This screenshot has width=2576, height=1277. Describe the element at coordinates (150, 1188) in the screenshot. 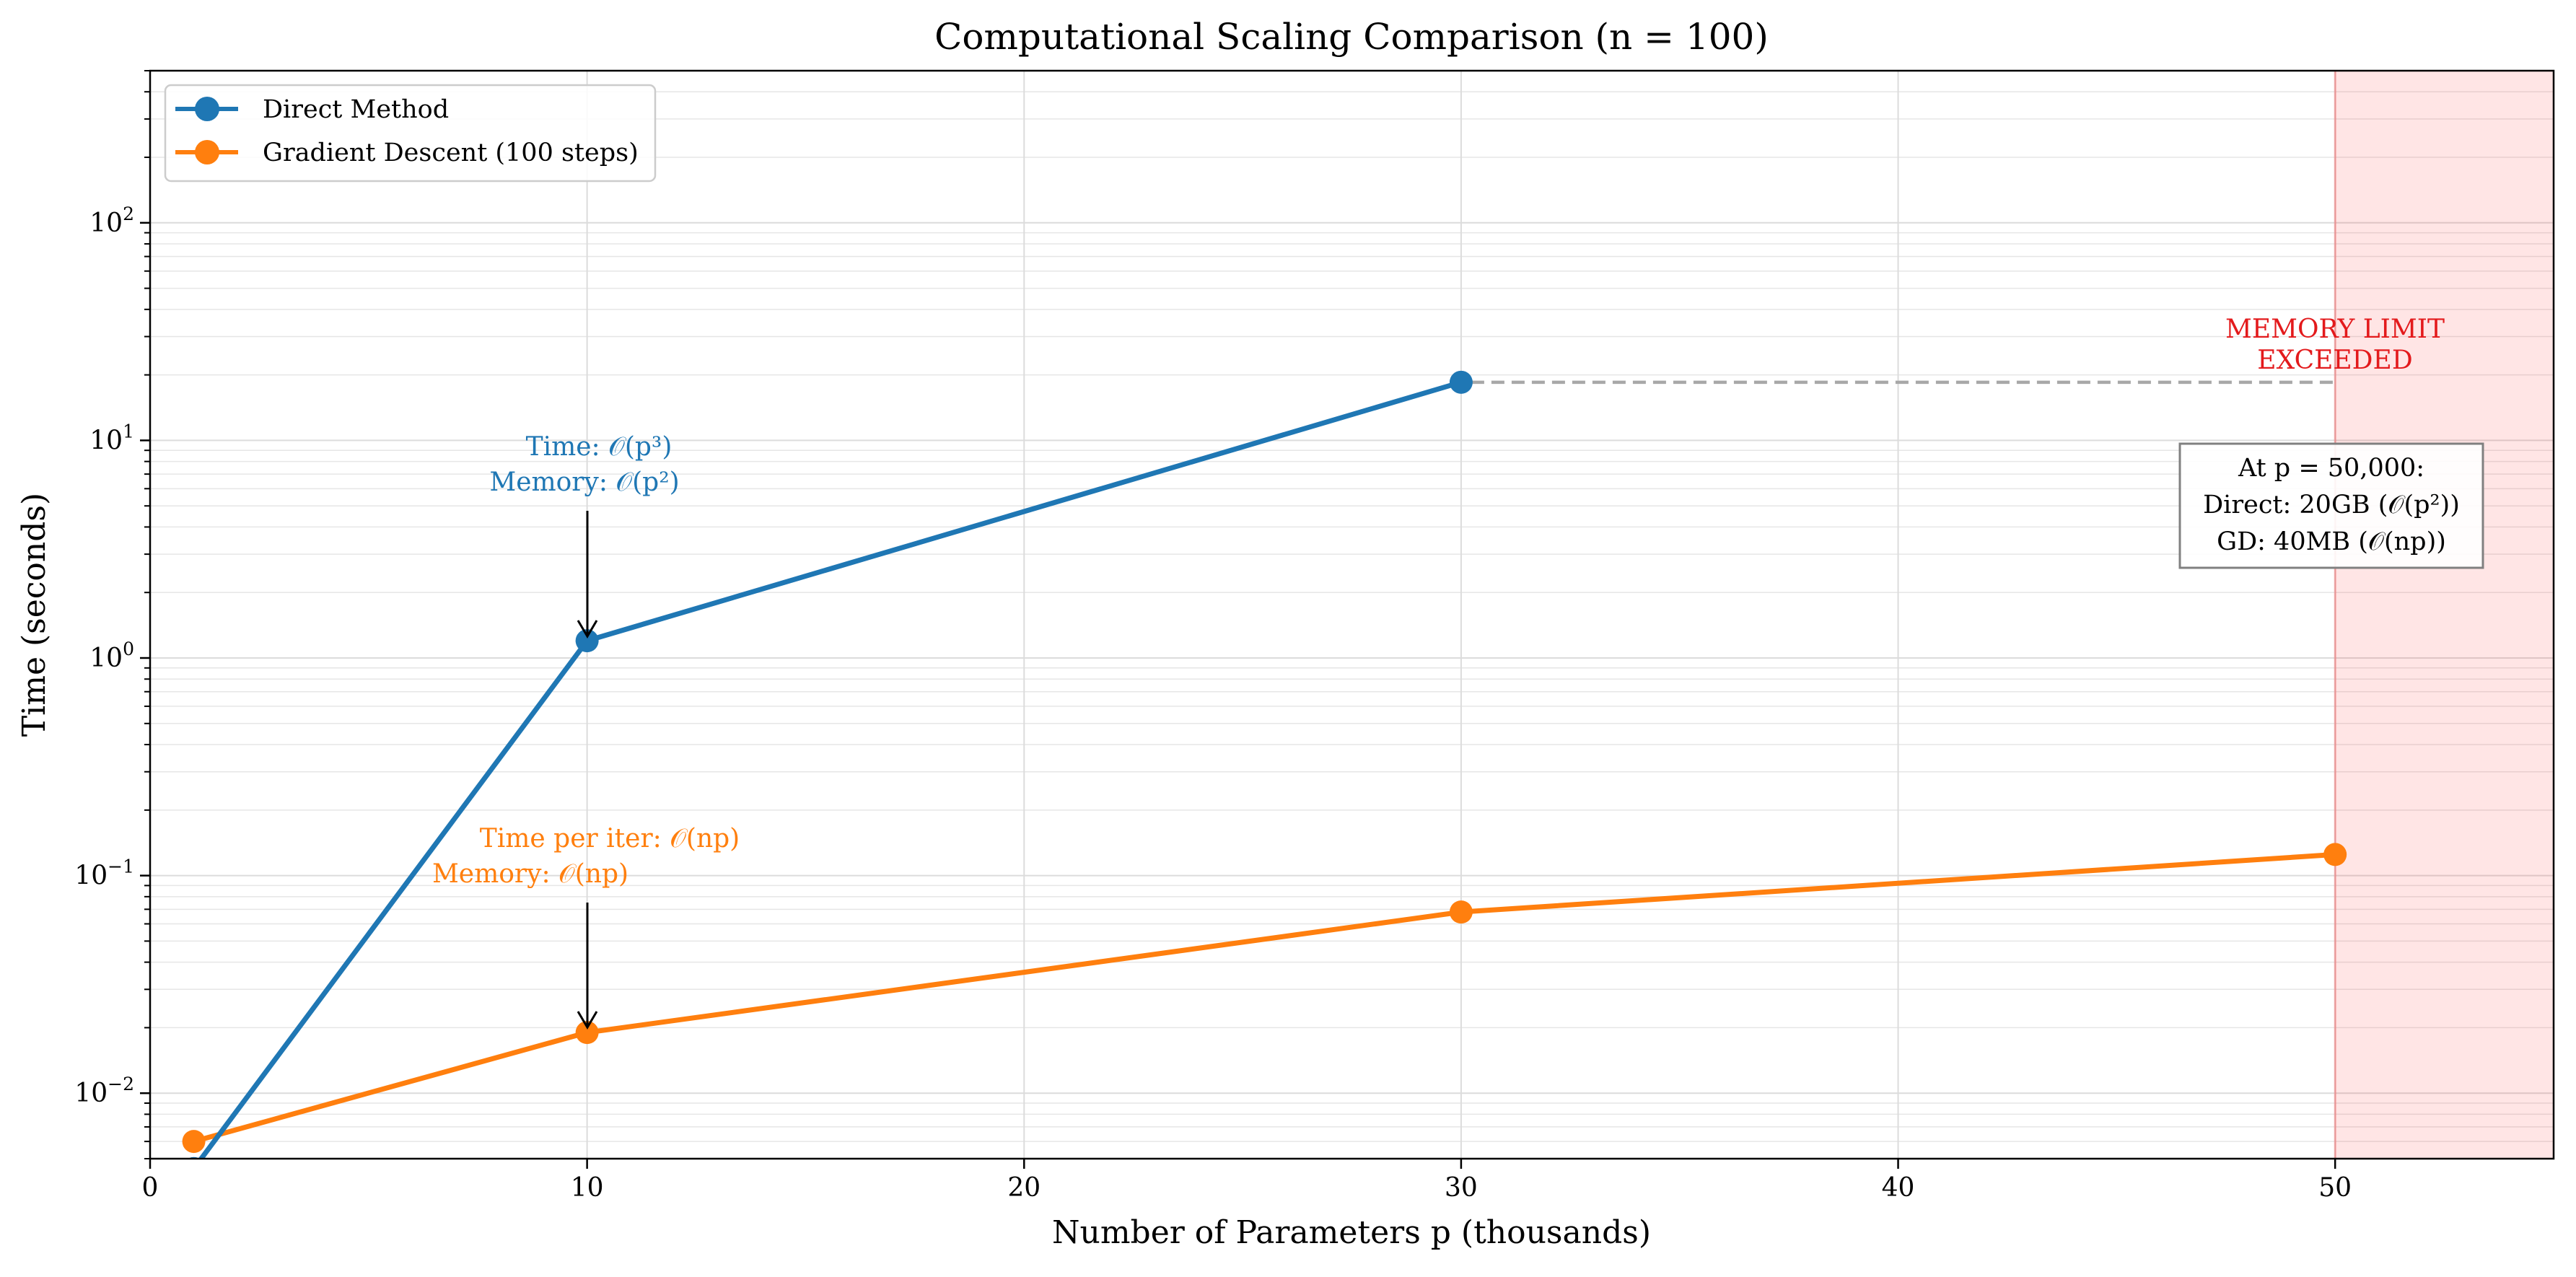

I see `x-tick-label: 0` at that location.